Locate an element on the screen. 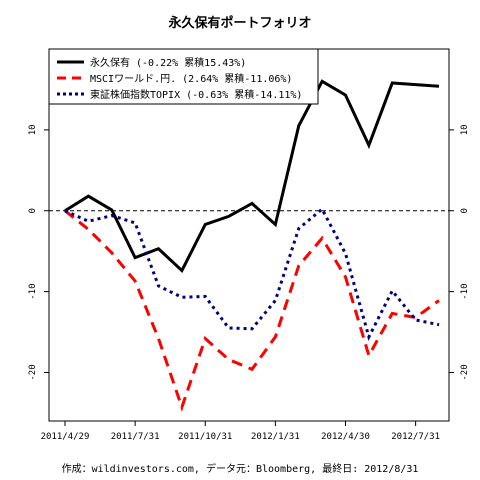  x-tick-label: 2012/4/30 is located at coordinates (345, 437).